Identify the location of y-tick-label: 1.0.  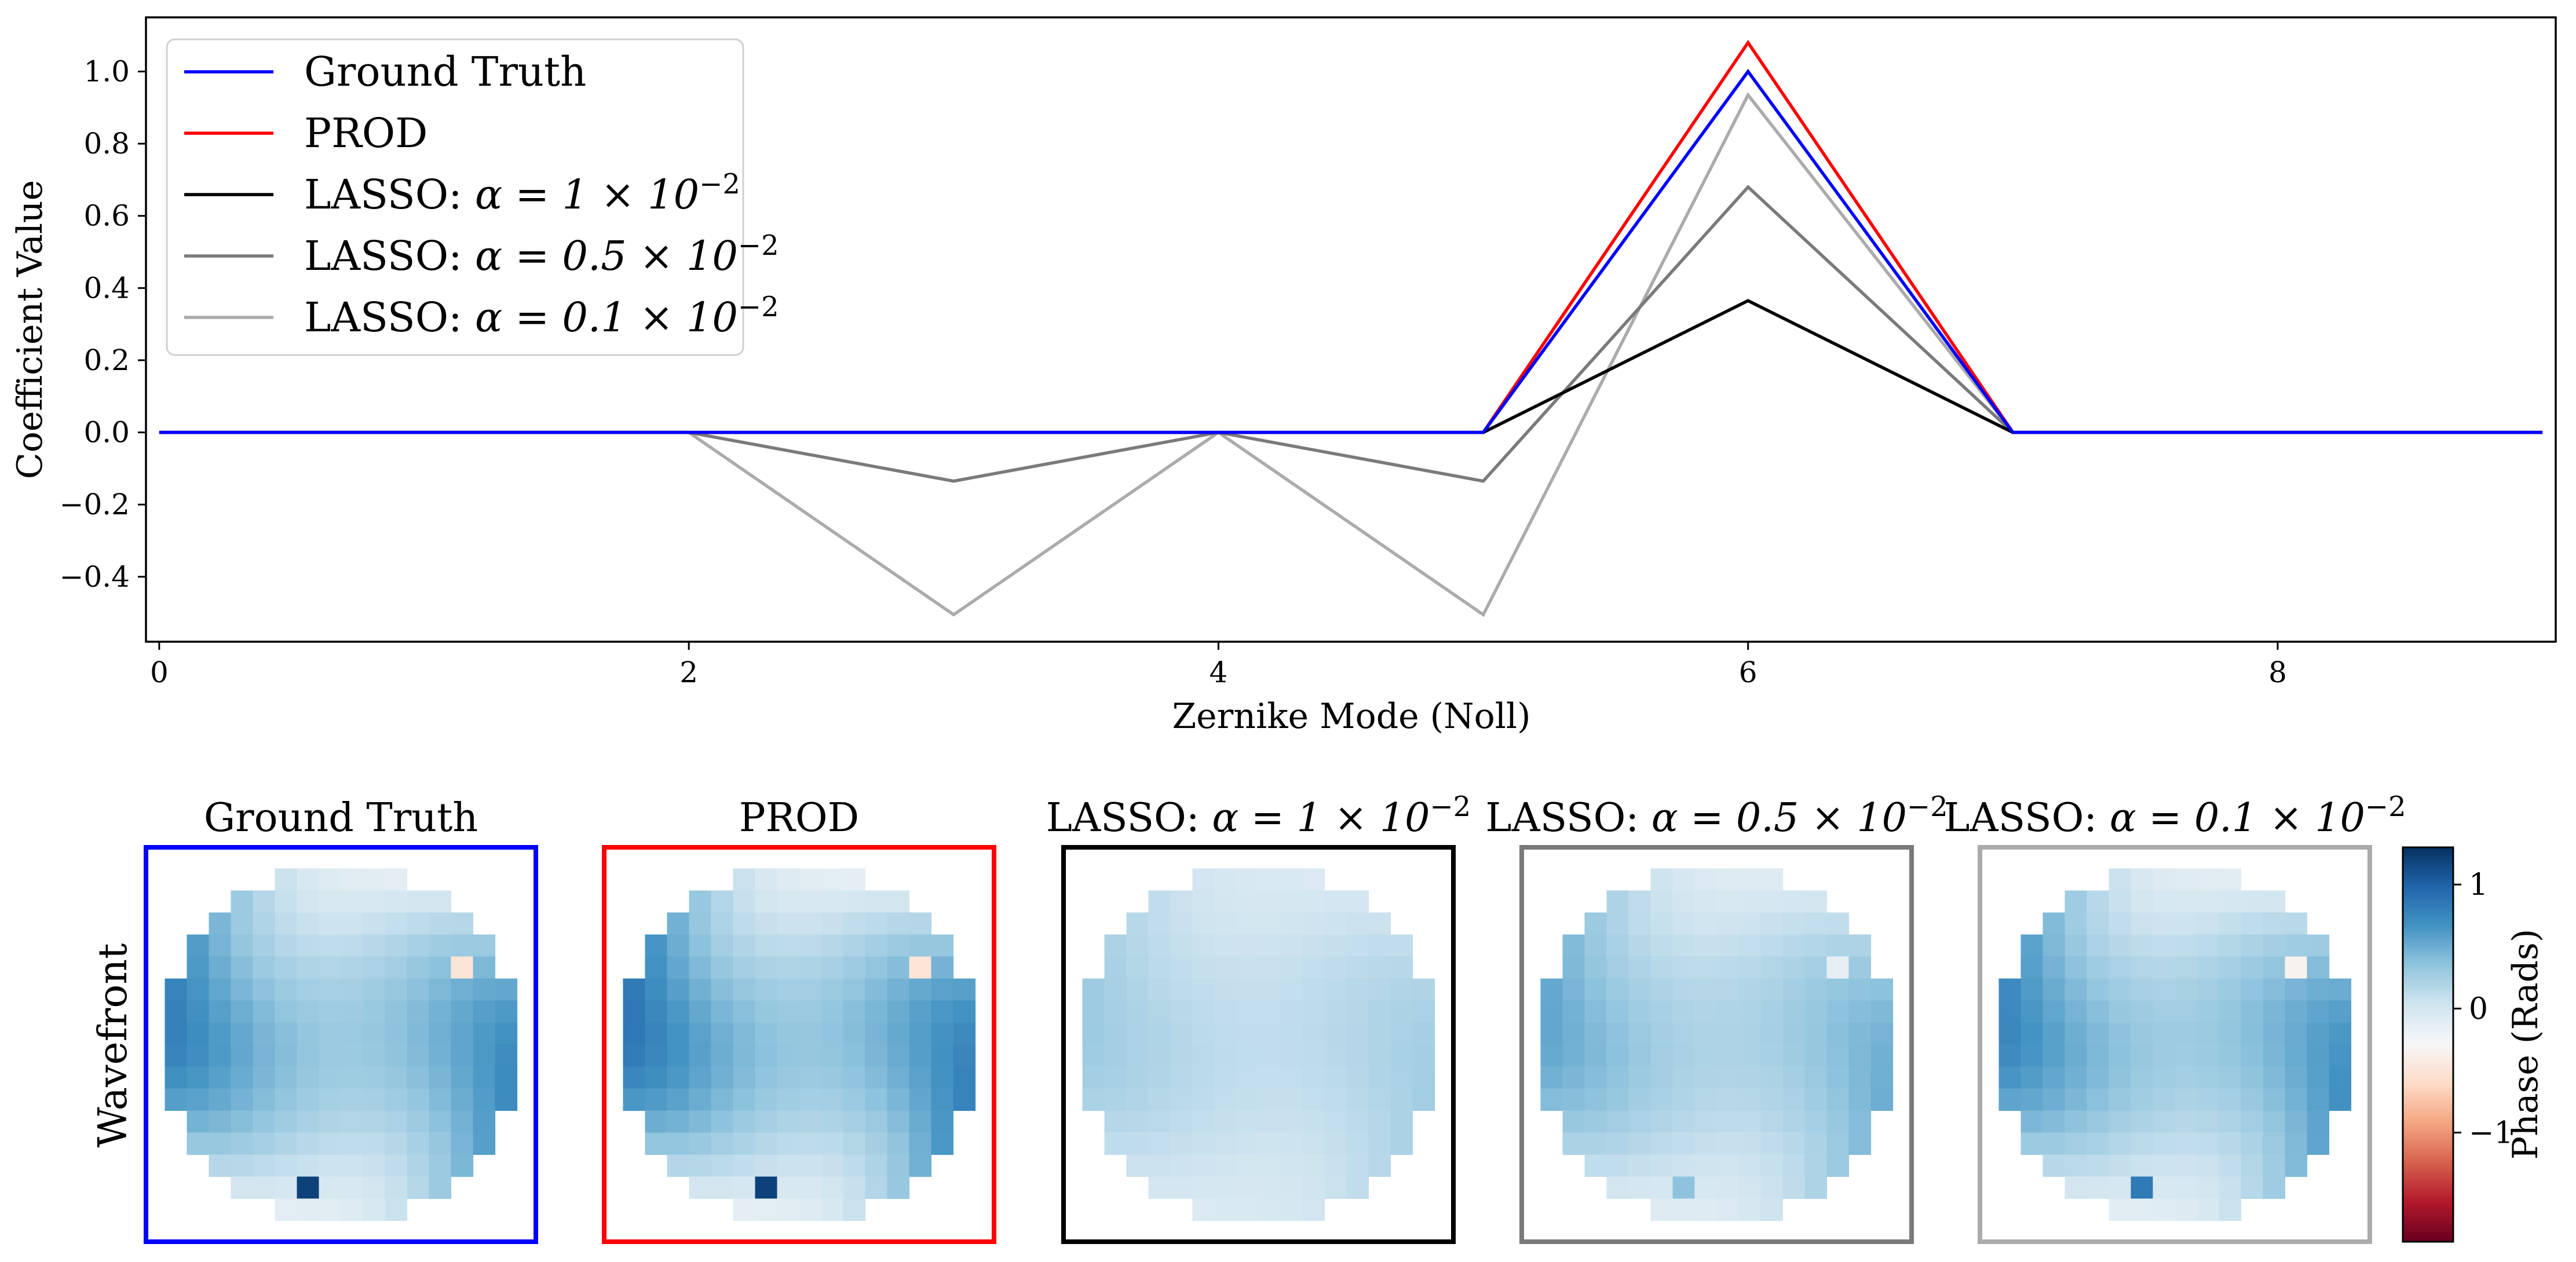
(106, 71).